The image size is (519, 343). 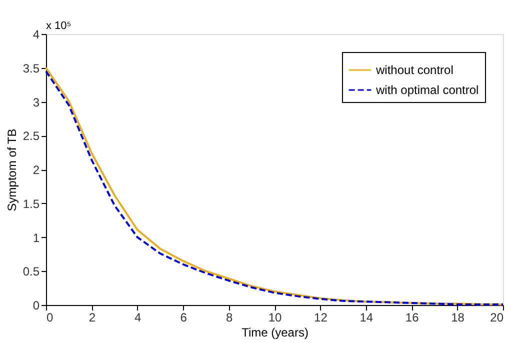 What do you see at coordinates (497, 317) in the screenshot?
I see `x-tick-label: 20` at bounding box center [497, 317].